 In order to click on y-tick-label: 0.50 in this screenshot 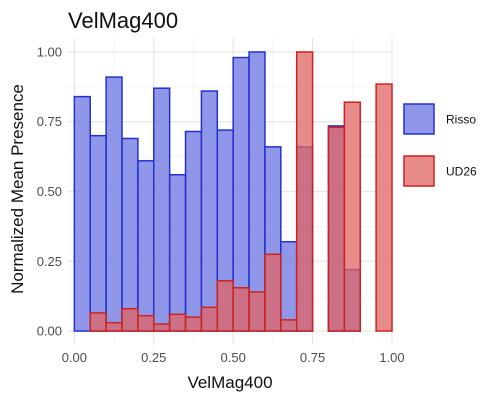, I will do `click(49, 191)`.